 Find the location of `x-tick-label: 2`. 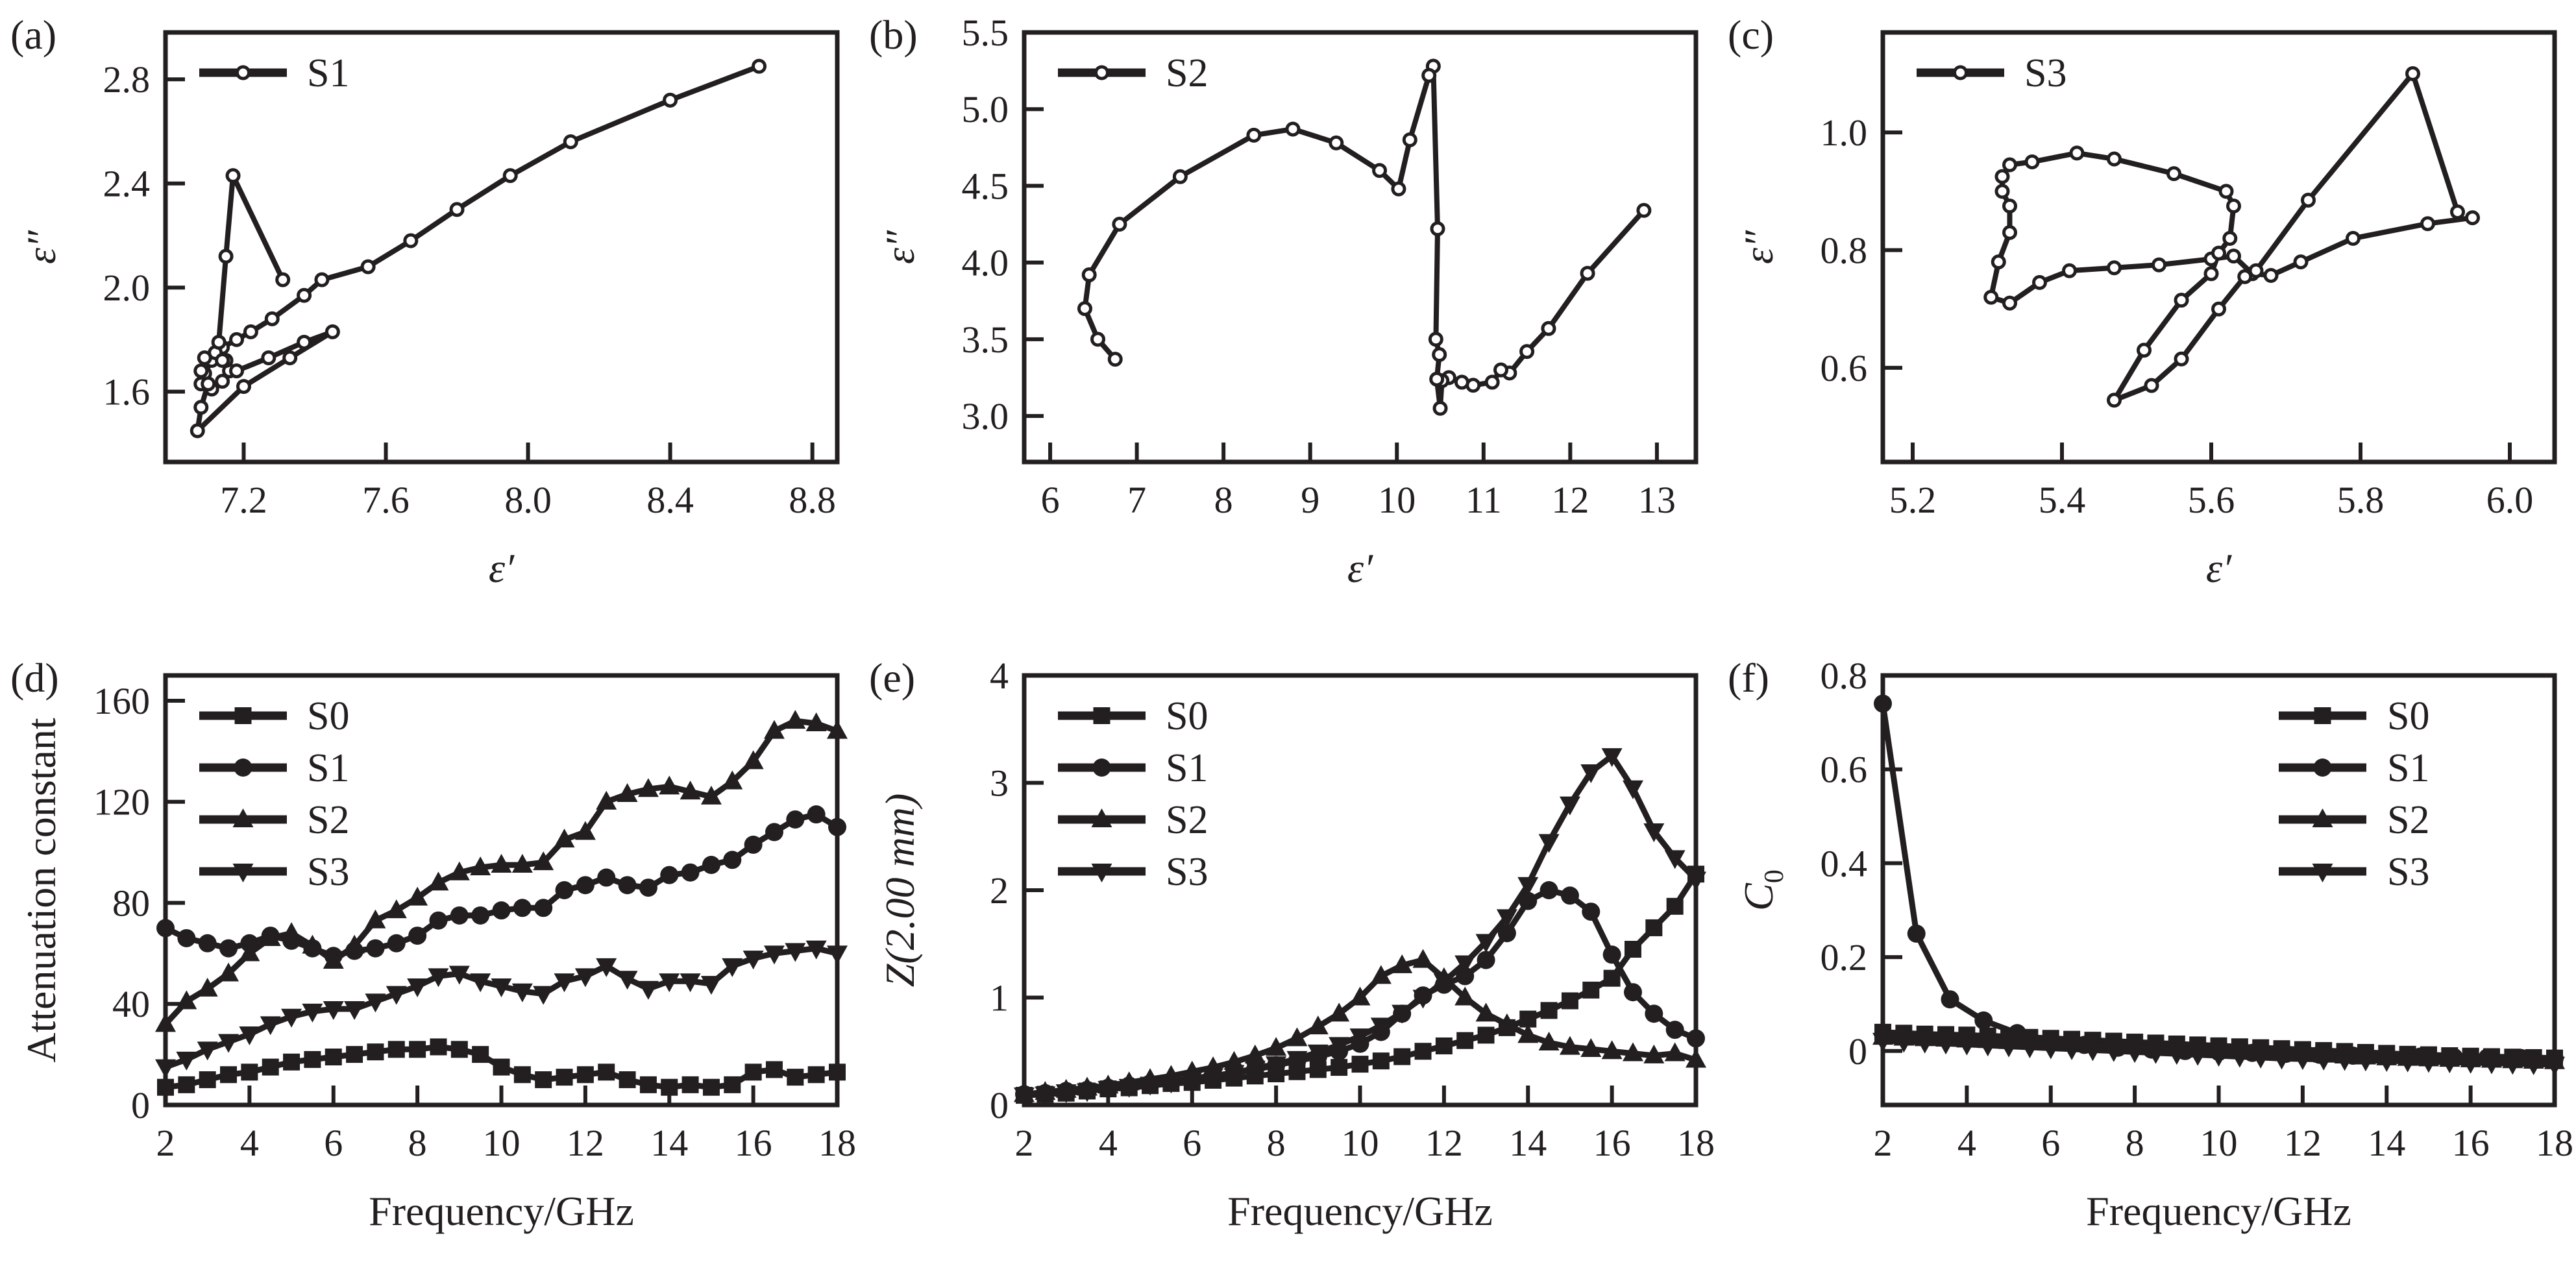

x-tick-label: 2 is located at coordinates (1024, 1143).